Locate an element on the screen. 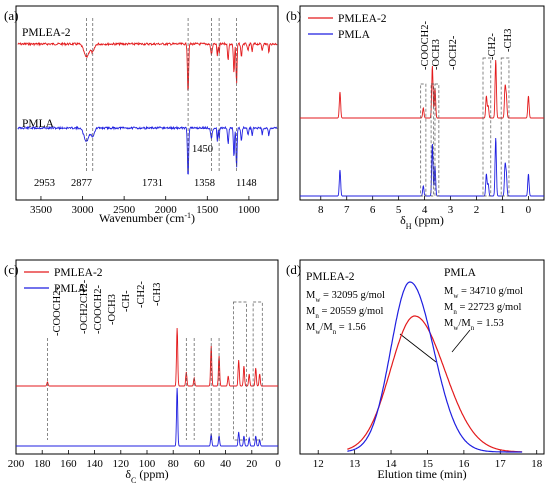  panel-d-series-pmla is located at coordinates (435, 367).